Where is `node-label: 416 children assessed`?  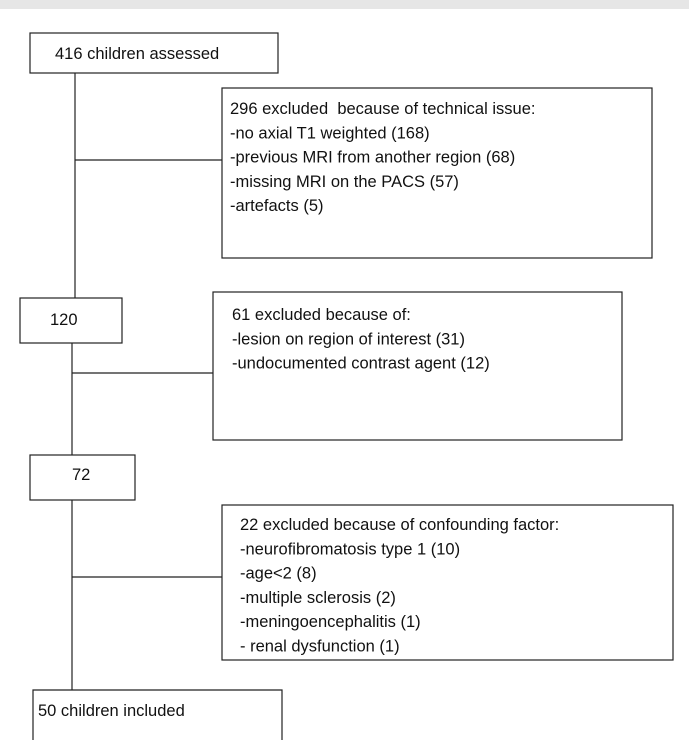 node-label: 416 children assessed is located at coordinates (137, 54).